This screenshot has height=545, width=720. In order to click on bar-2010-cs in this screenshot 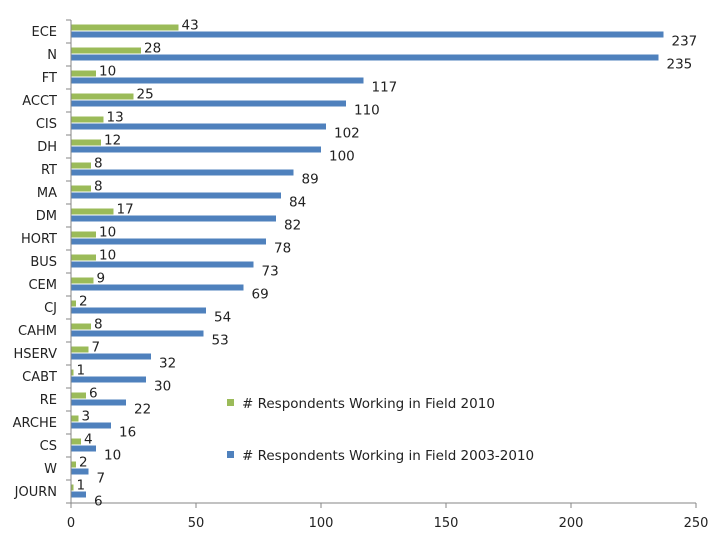, I will do `click(76, 441)`.